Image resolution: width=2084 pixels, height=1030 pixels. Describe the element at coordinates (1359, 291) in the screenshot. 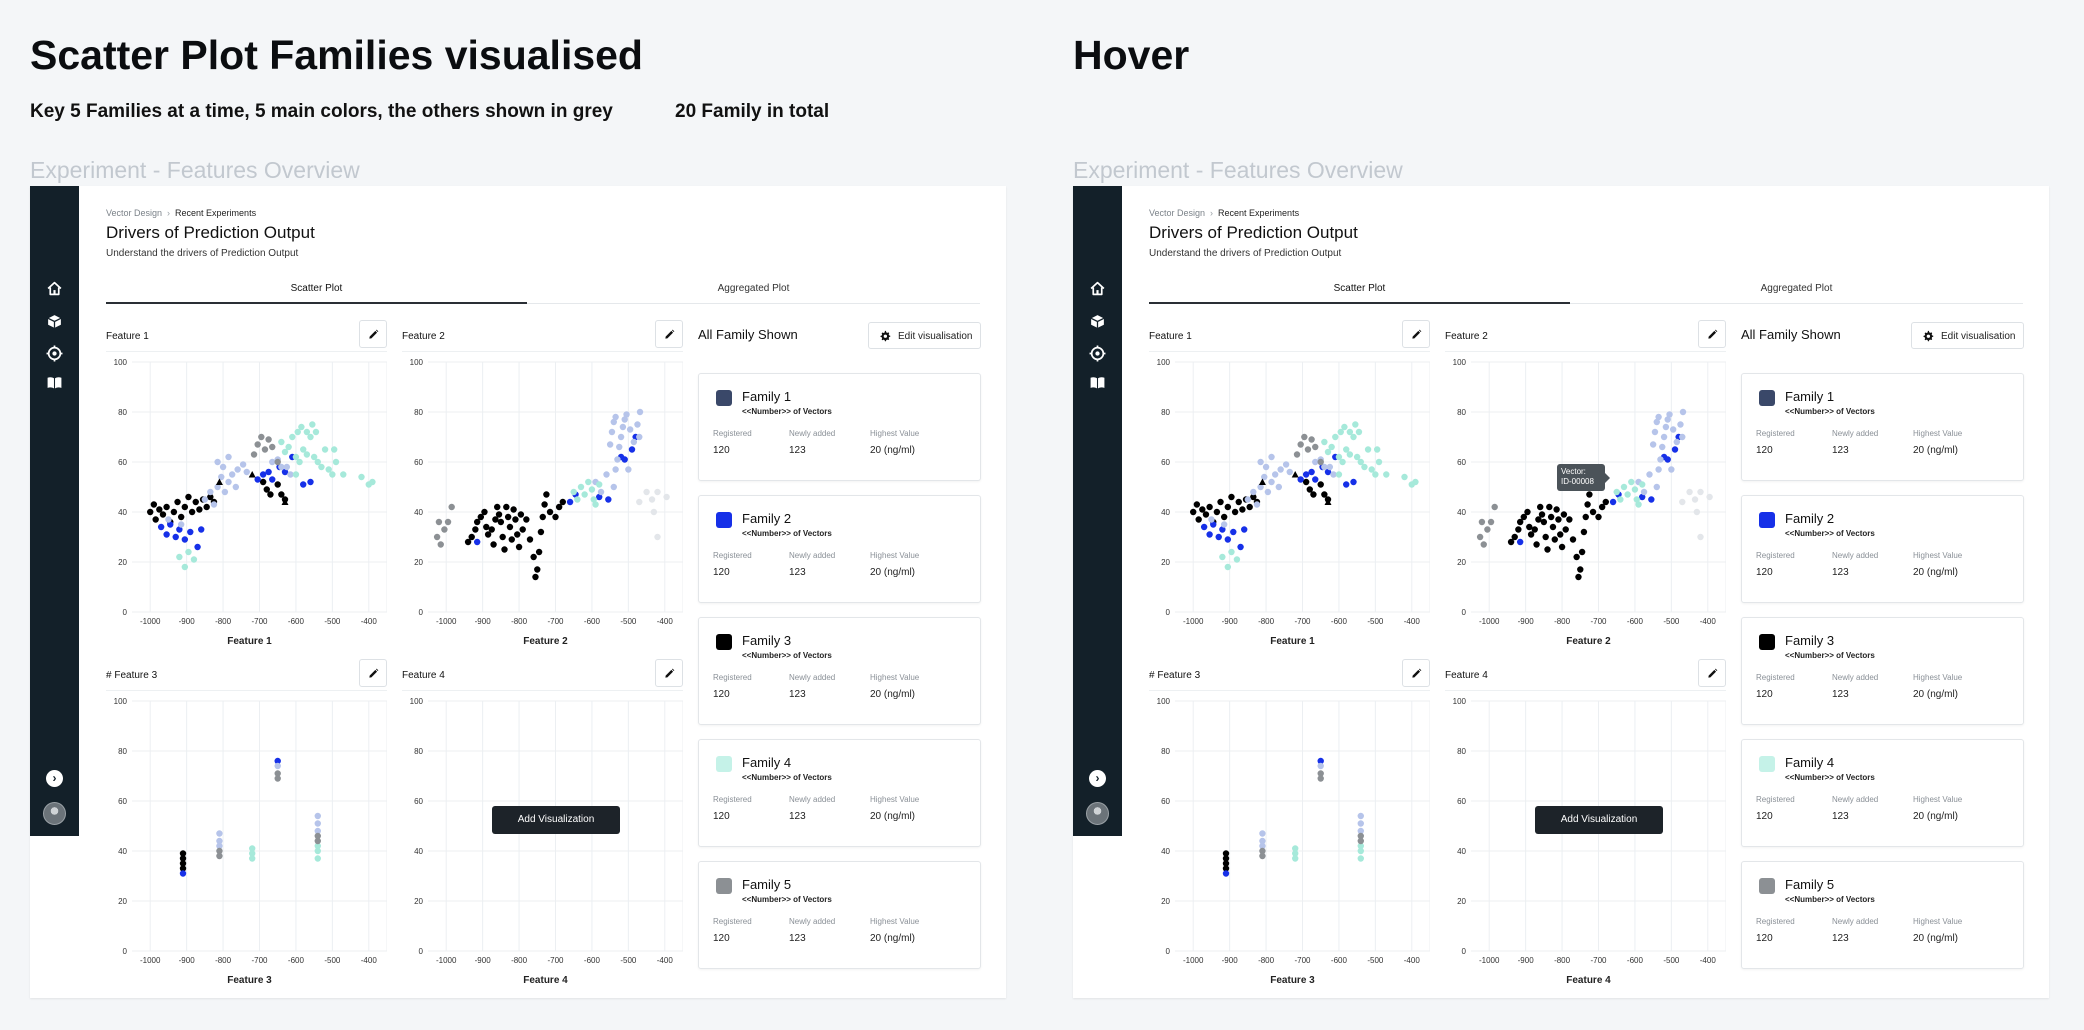

I see `tab-scatter-plot: Scatter Plot` at that location.